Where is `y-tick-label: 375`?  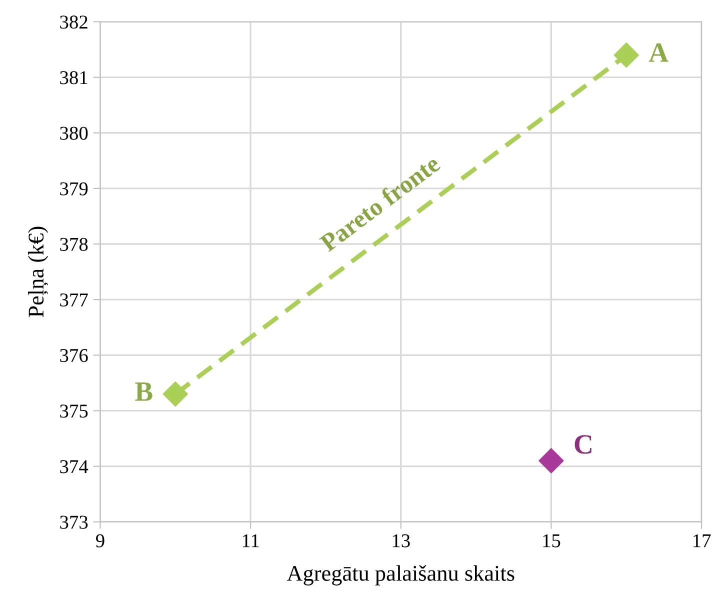
y-tick-label: 375 is located at coordinates (74, 411).